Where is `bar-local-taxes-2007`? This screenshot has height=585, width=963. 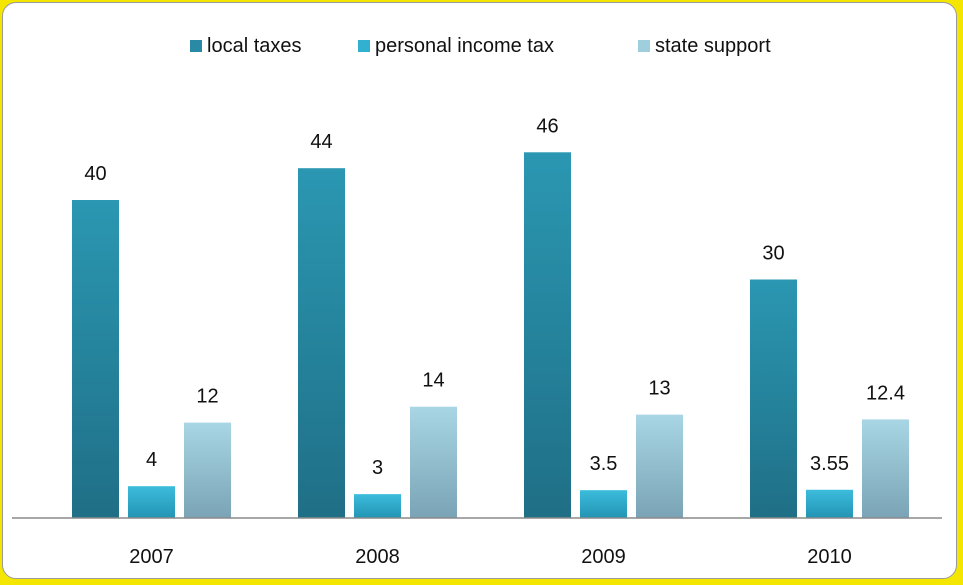 bar-local-taxes-2007 is located at coordinates (95, 359).